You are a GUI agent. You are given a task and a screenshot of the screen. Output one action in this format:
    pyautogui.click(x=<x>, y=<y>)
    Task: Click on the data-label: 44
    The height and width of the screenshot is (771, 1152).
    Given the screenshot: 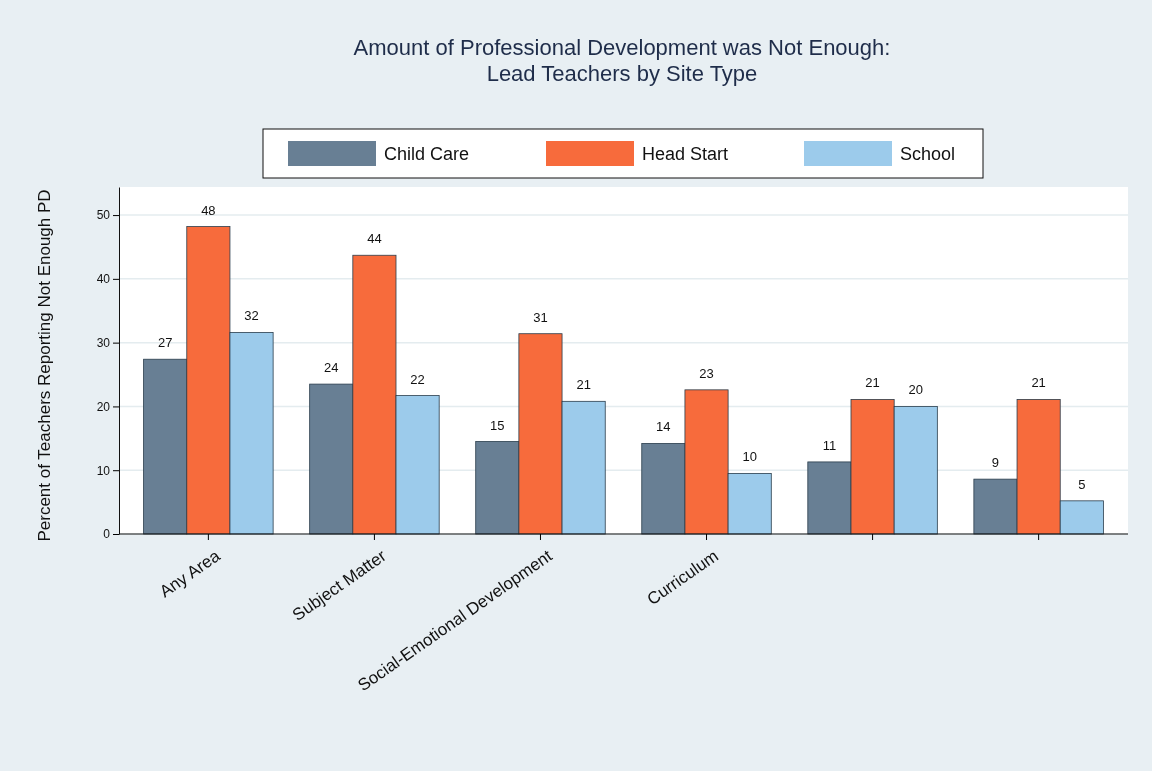 What is the action you would take?
    pyautogui.click(x=374, y=239)
    